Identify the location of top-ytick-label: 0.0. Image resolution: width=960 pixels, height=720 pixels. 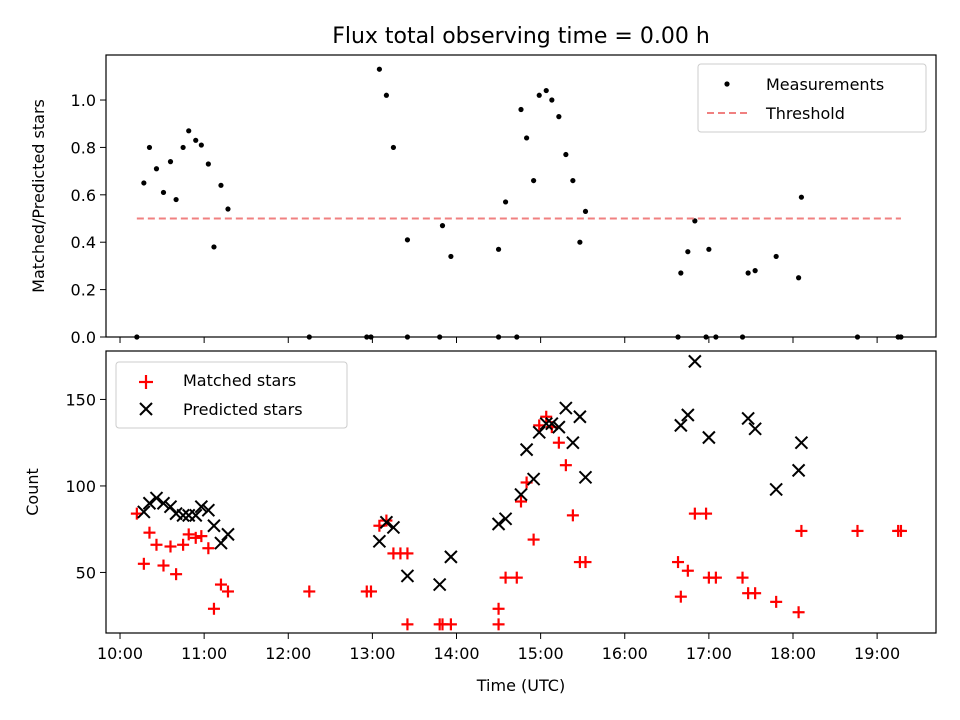
(83, 337).